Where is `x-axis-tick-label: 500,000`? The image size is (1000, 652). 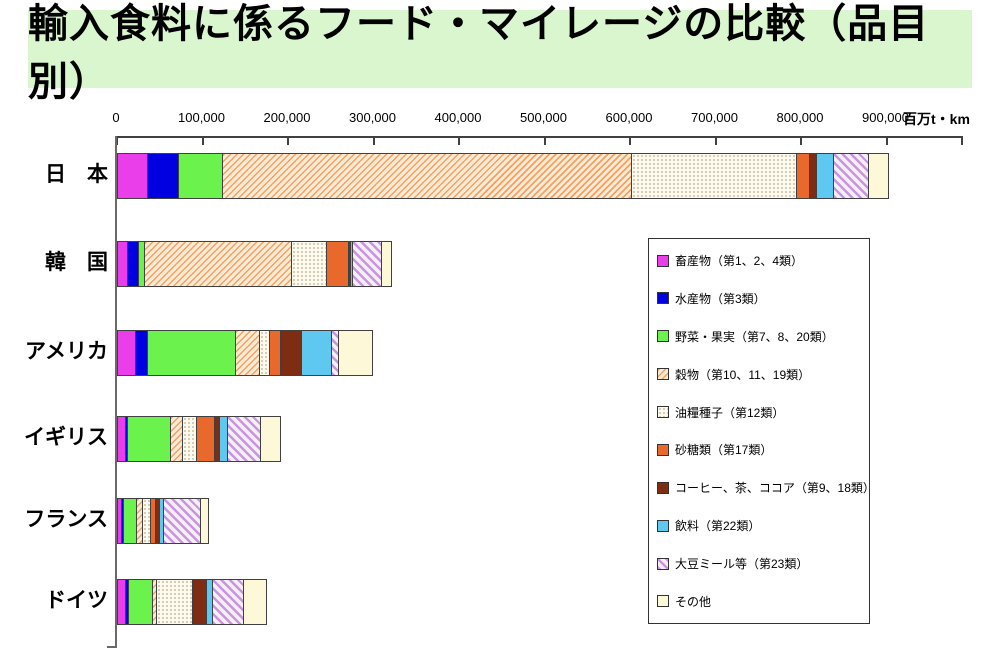 x-axis-tick-label: 500,000 is located at coordinates (543, 117).